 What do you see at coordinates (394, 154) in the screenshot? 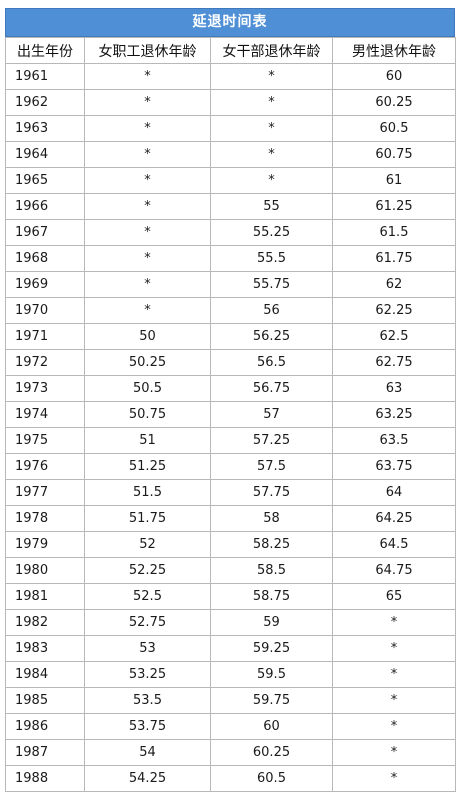
I see `male-age-cell: 60.75` at bounding box center [394, 154].